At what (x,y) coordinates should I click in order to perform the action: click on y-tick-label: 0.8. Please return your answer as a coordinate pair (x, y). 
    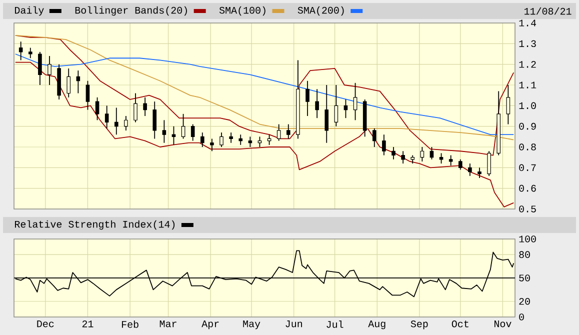
    Looking at the image, I should click on (527, 147).